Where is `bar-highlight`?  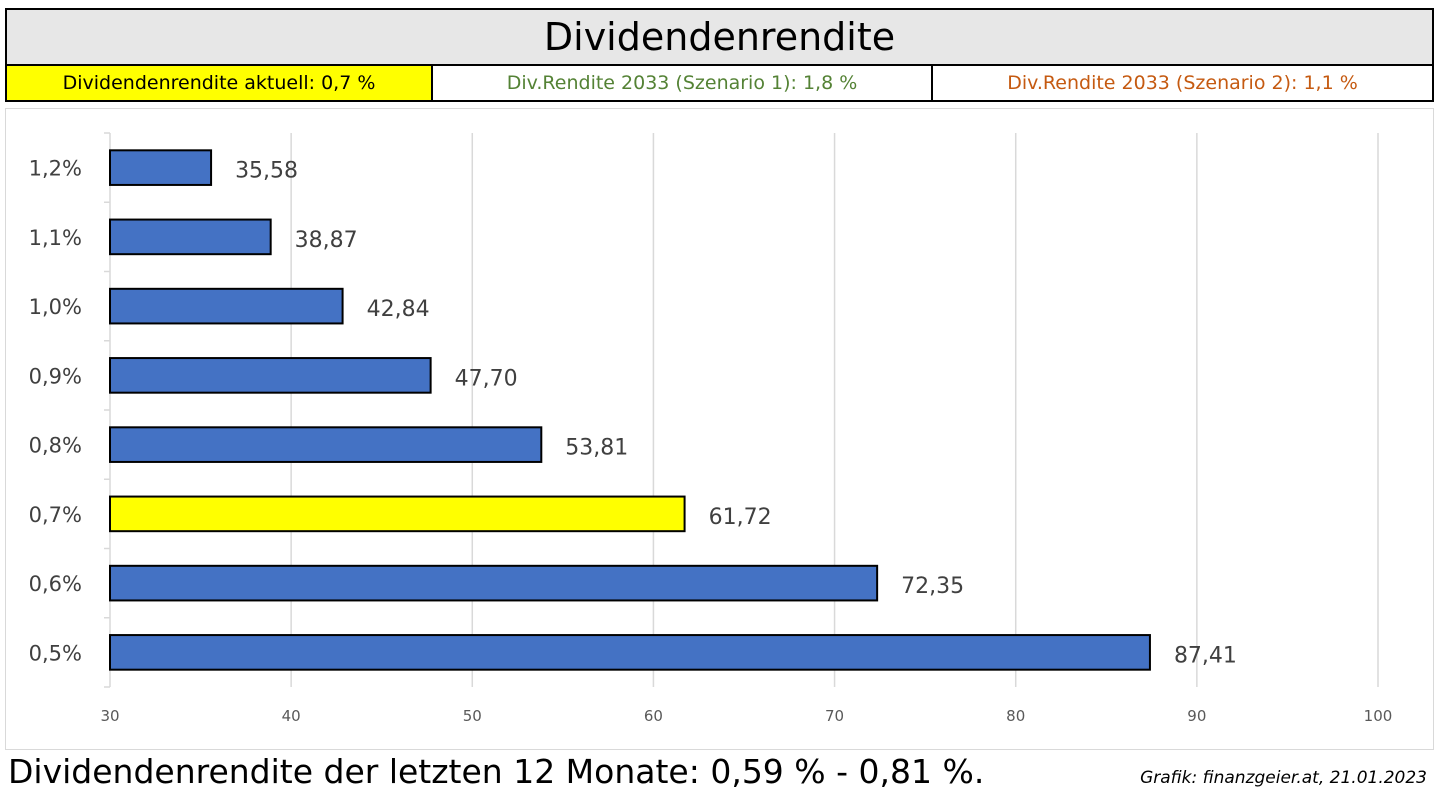 bar-highlight is located at coordinates (397, 514).